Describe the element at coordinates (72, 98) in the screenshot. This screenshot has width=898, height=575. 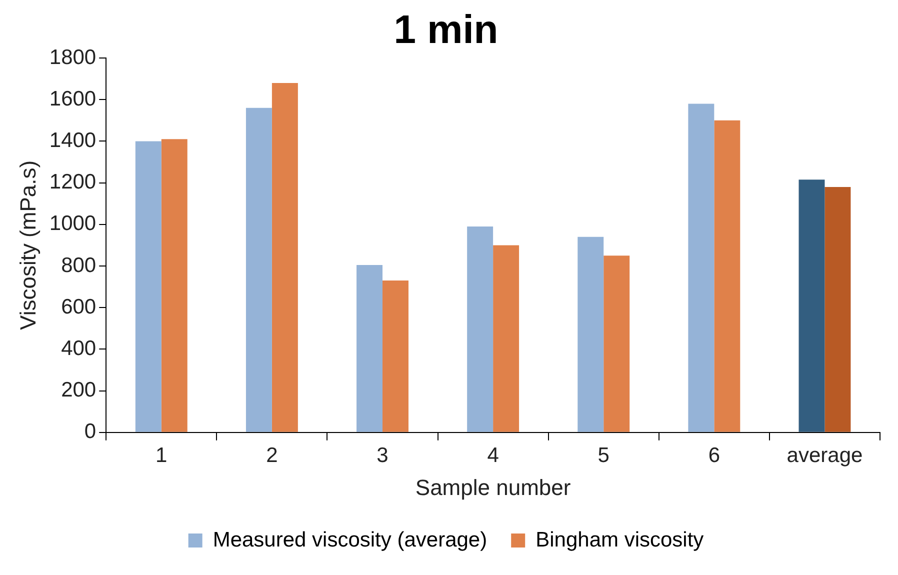
I see `y-tick-label: 1600` at that location.